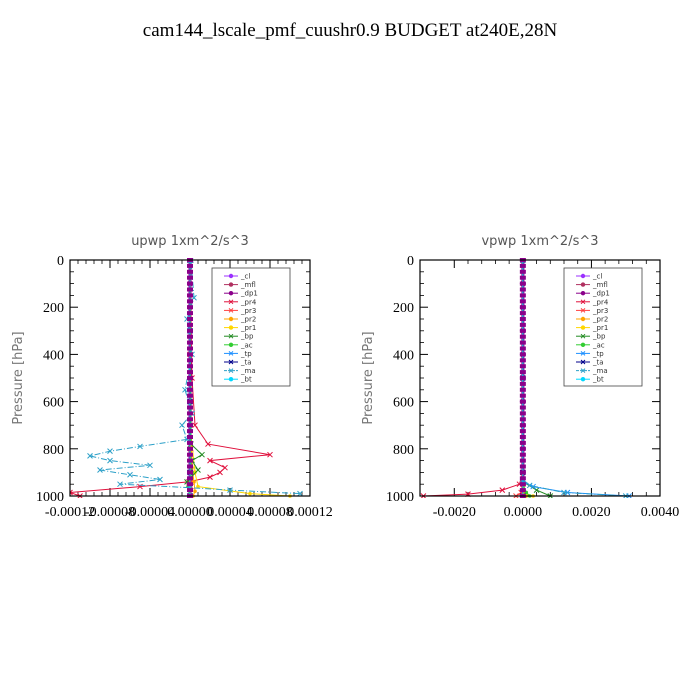 The image size is (700, 700). Describe the element at coordinates (600, 320) in the screenshot. I see `legend-label: _pr2` at that location.